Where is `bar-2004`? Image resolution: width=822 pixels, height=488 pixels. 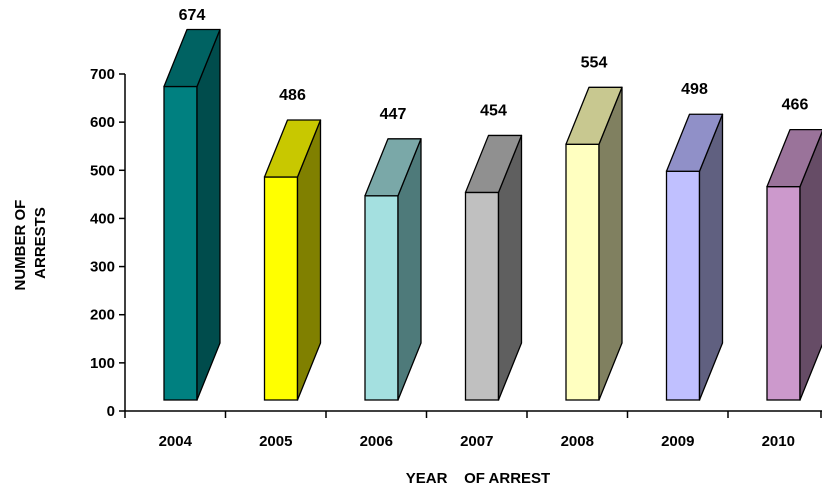
bar-2004 is located at coordinates (192, 214).